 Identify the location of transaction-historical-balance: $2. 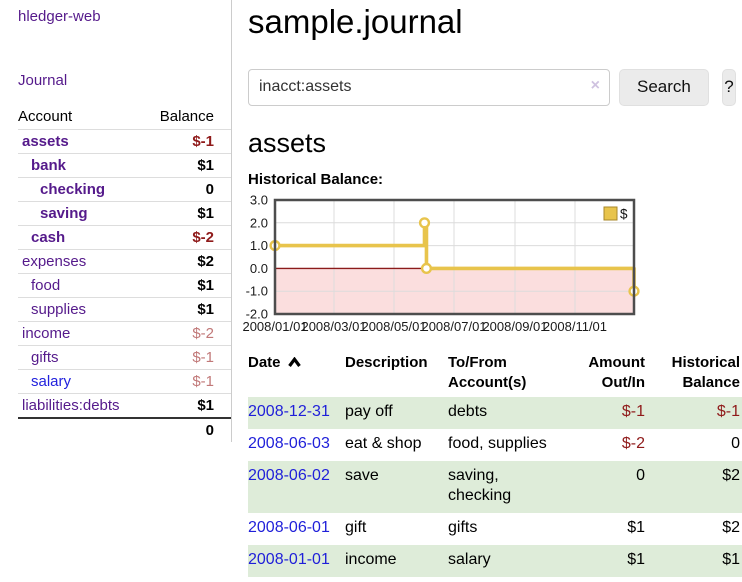
(731, 528).